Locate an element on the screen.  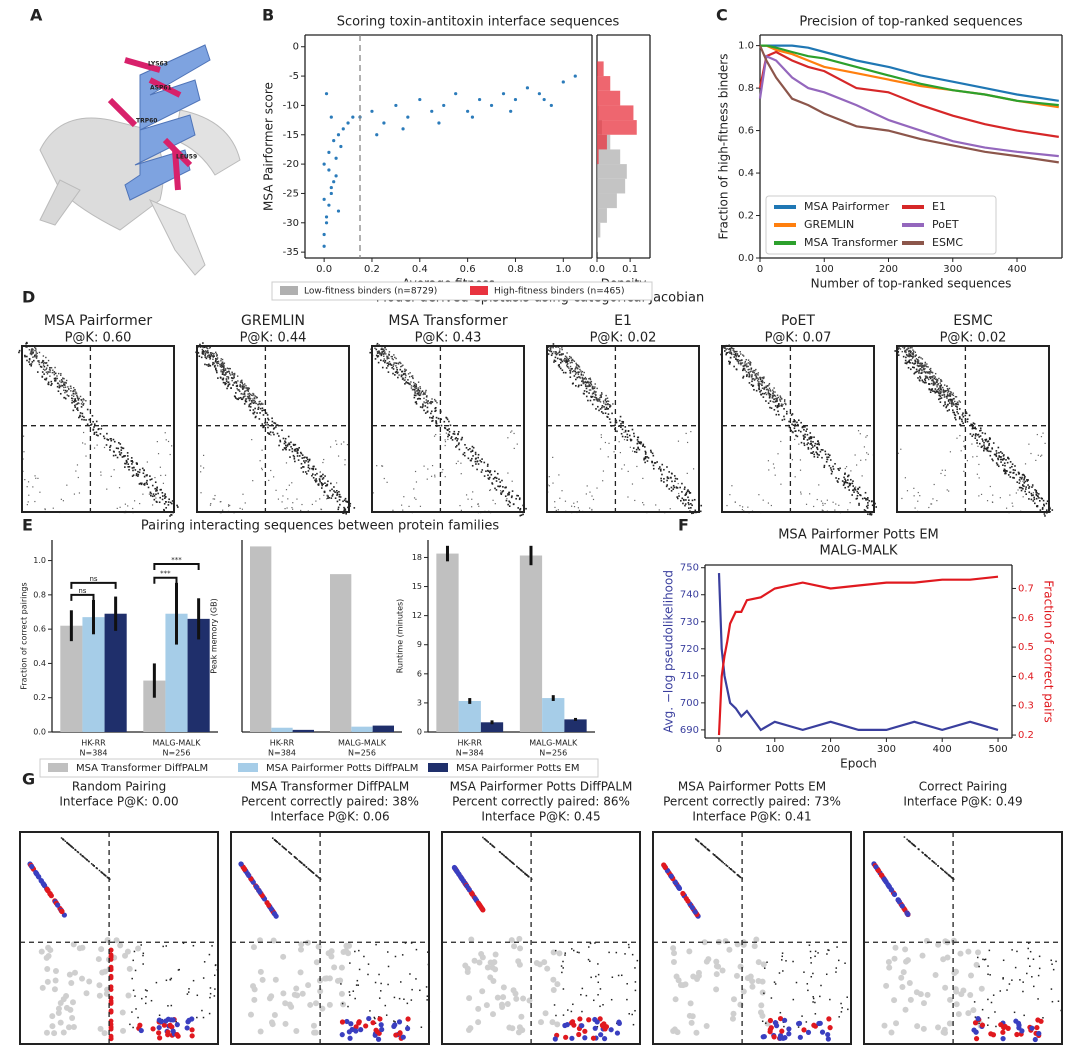
y2-tick-label: 0.4 is located at coordinates (1026, 676).